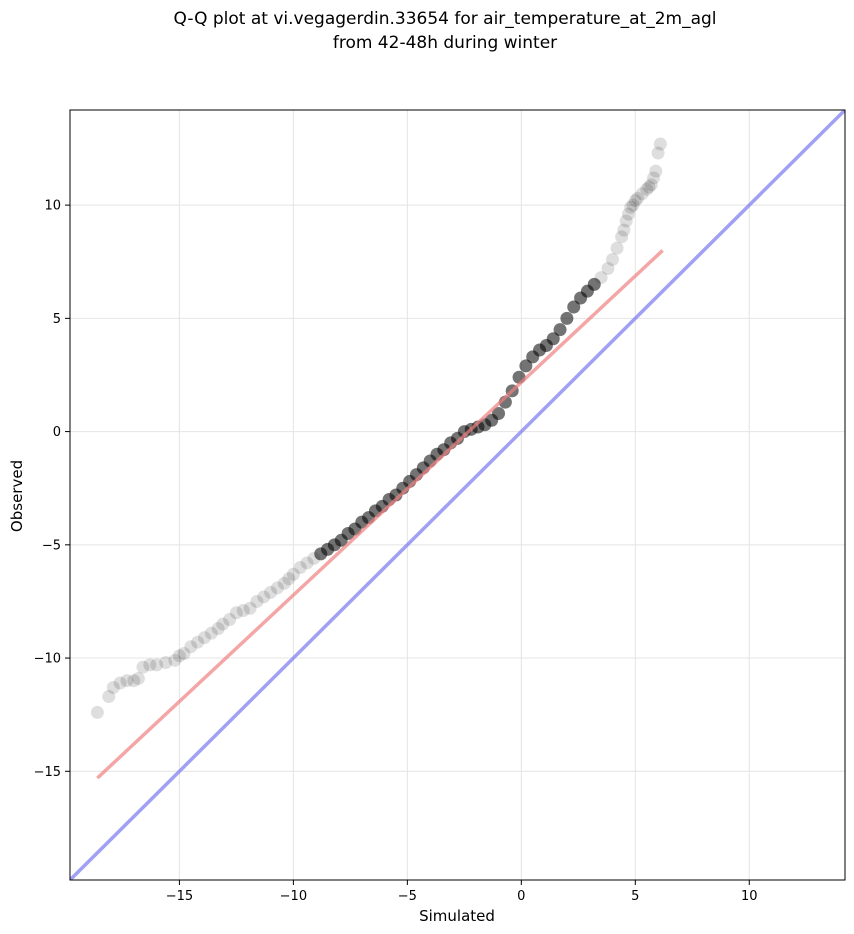 The width and height of the screenshot is (854, 934). I want to click on y-tick-label: 5, so click(57, 319).